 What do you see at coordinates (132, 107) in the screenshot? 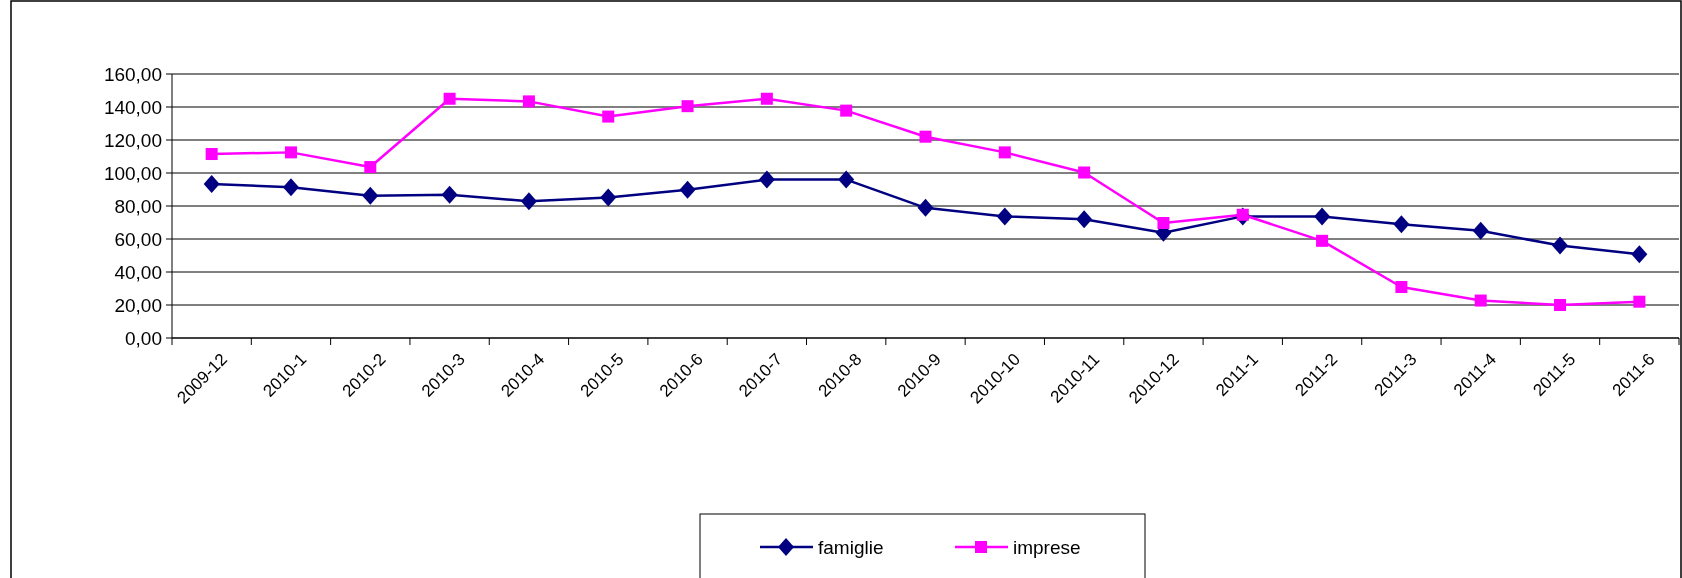
I see `y-tick-label: 140,00` at bounding box center [132, 107].